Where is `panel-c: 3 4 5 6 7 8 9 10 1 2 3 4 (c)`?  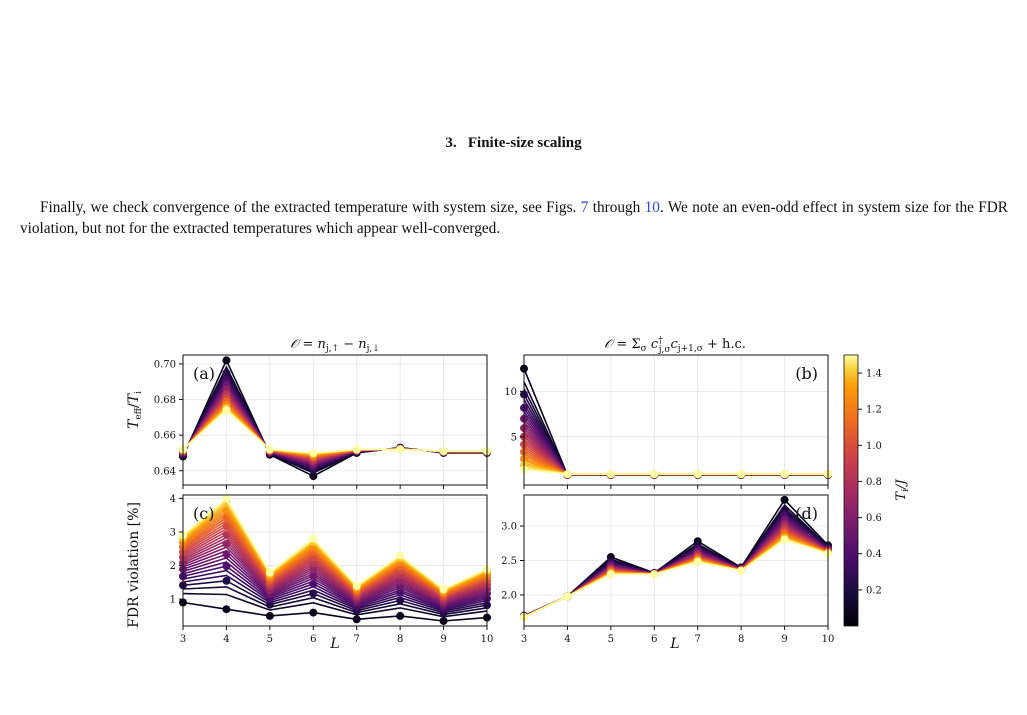
panel-c: 3 4 5 6 7 8 9 10 1 2 3 4 (c) is located at coordinates (332, 569).